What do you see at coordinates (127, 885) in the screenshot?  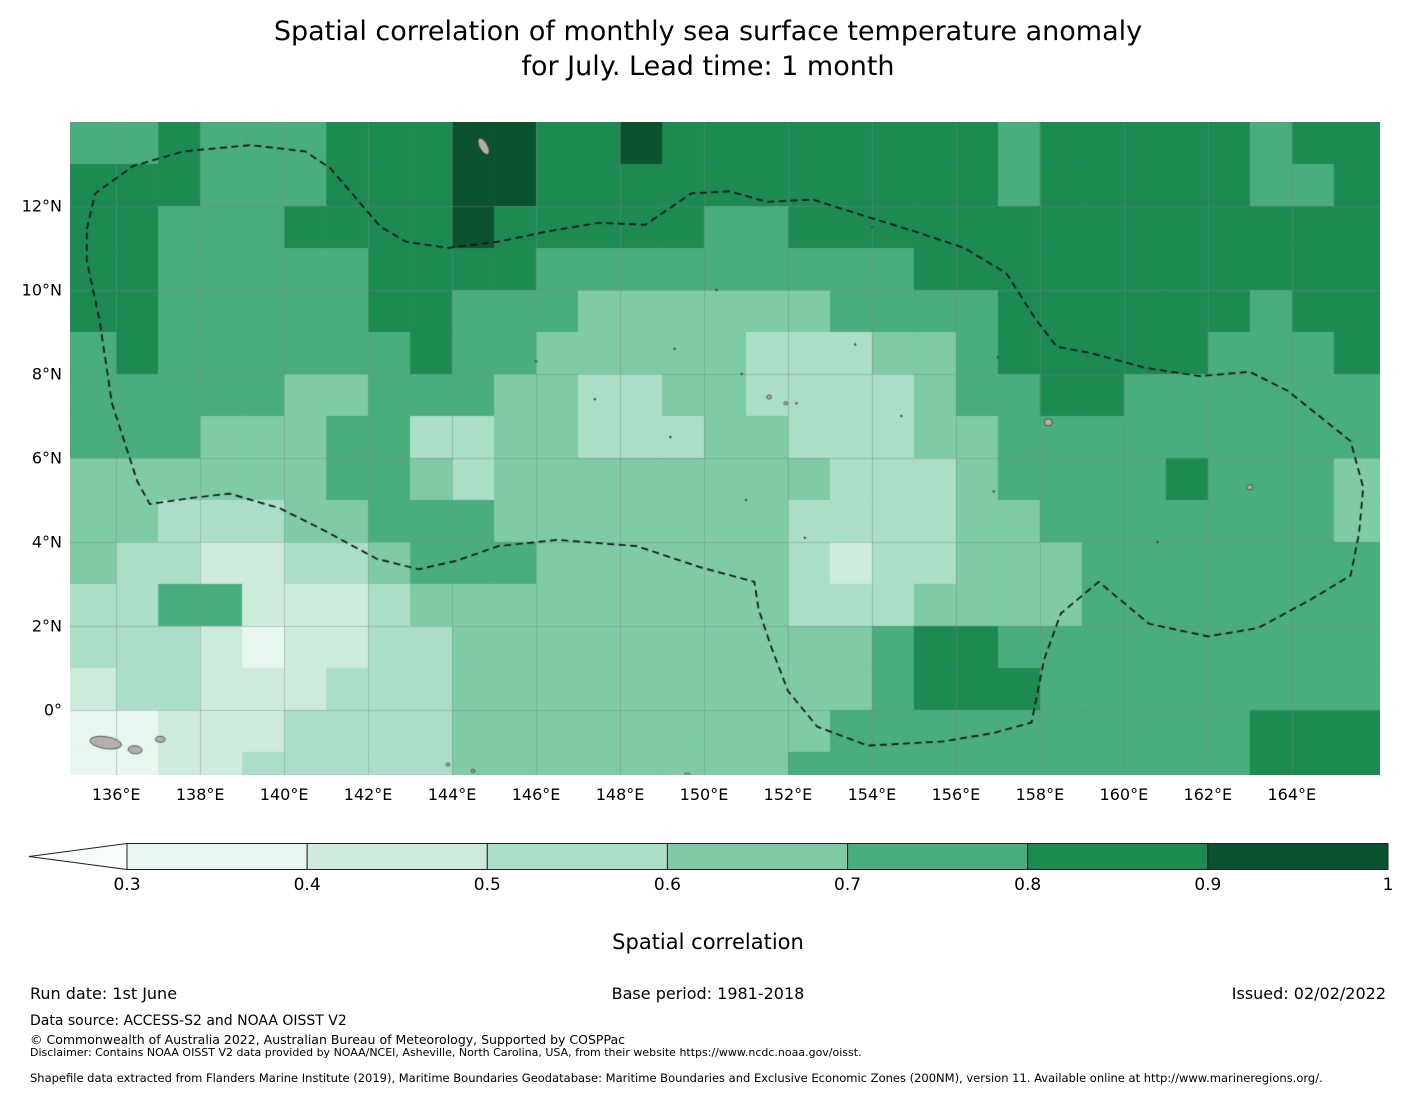 I see `colorbar-tick-label: 0.3` at bounding box center [127, 885].